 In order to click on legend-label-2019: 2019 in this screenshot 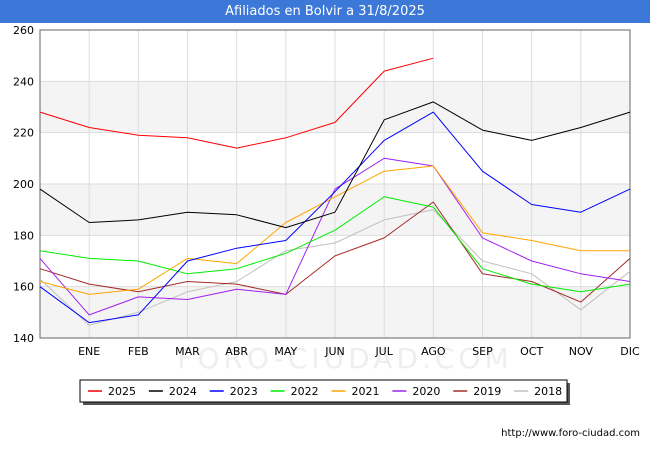, I will do `click(487, 391)`.